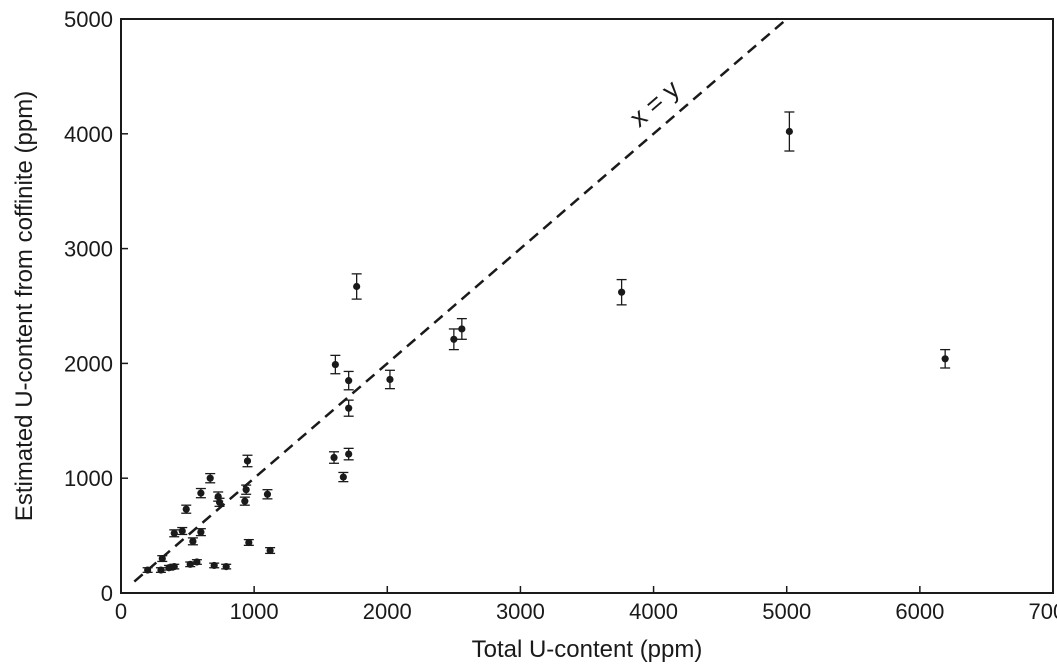  What do you see at coordinates (88, 478) in the screenshot?
I see `y-tick-label: 1000` at bounding box center [88, 478].